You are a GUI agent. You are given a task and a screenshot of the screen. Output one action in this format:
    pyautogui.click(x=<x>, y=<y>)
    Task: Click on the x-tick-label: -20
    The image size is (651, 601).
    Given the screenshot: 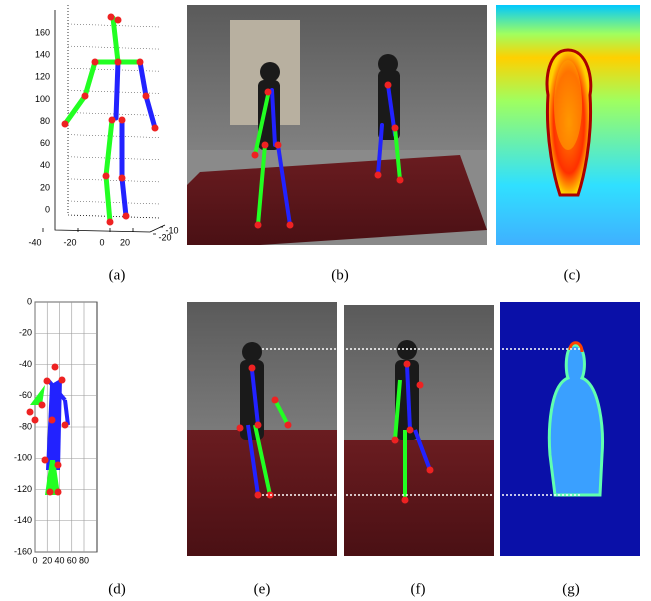 What is the action you would take?
    pyautogui.click(x=69, y=242)
    